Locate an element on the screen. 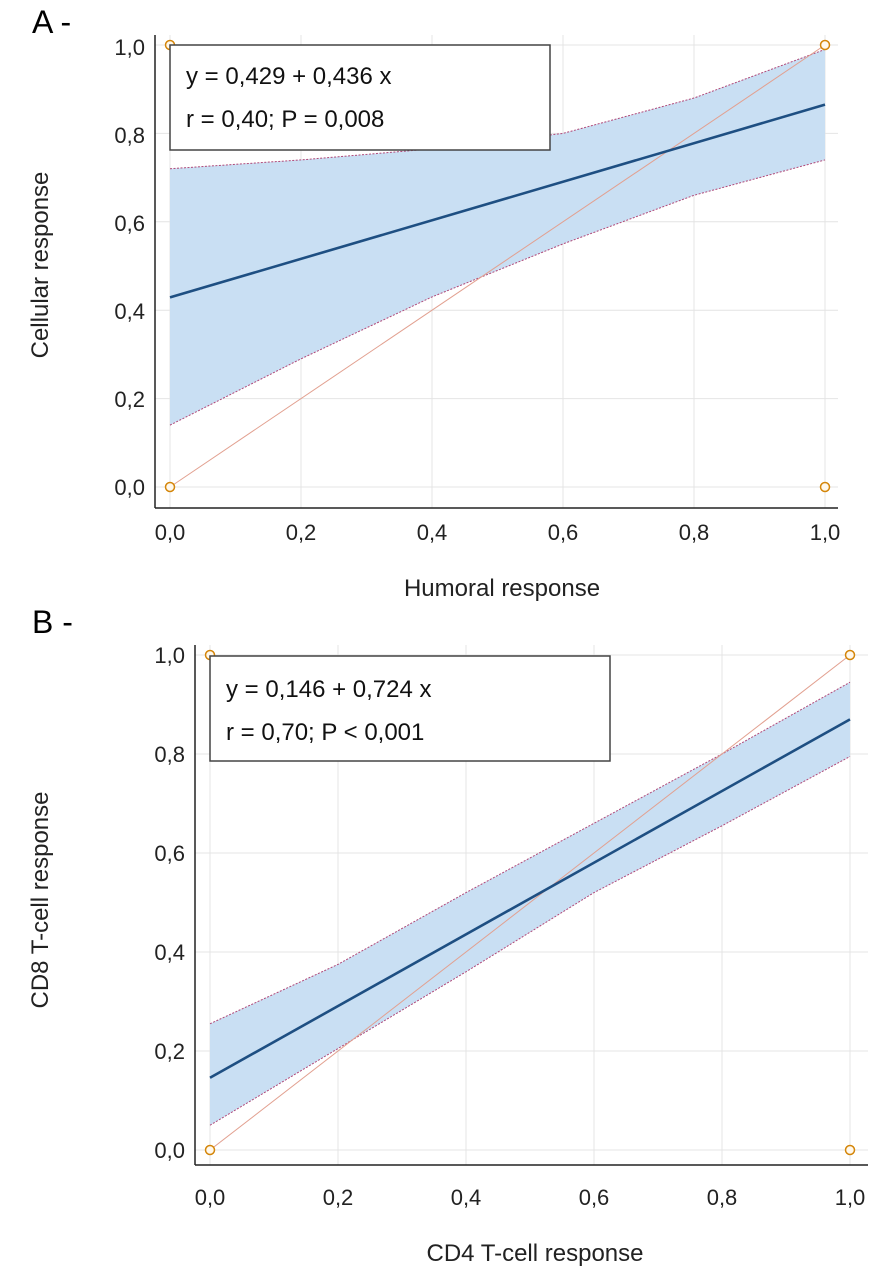 The height and width of the screenshot is (1280, 886). panel-b-ytick-2: 0,4 is located at coordinates (169, 952).